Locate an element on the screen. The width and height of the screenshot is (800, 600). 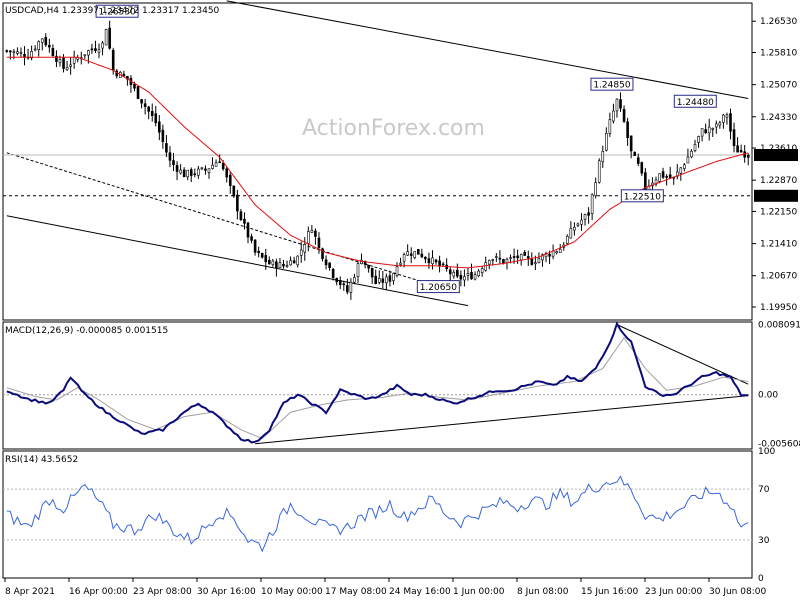
x-tick-label: 30 Apr 16:00 is located at coordinates (226, 592).